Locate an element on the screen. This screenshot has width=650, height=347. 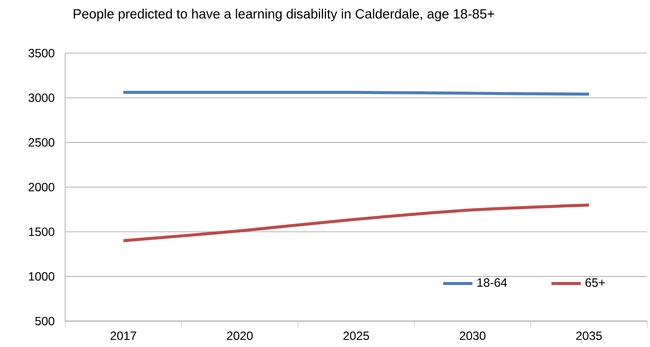
y-tick-label: 1000 is located at coordinates (41, 276).